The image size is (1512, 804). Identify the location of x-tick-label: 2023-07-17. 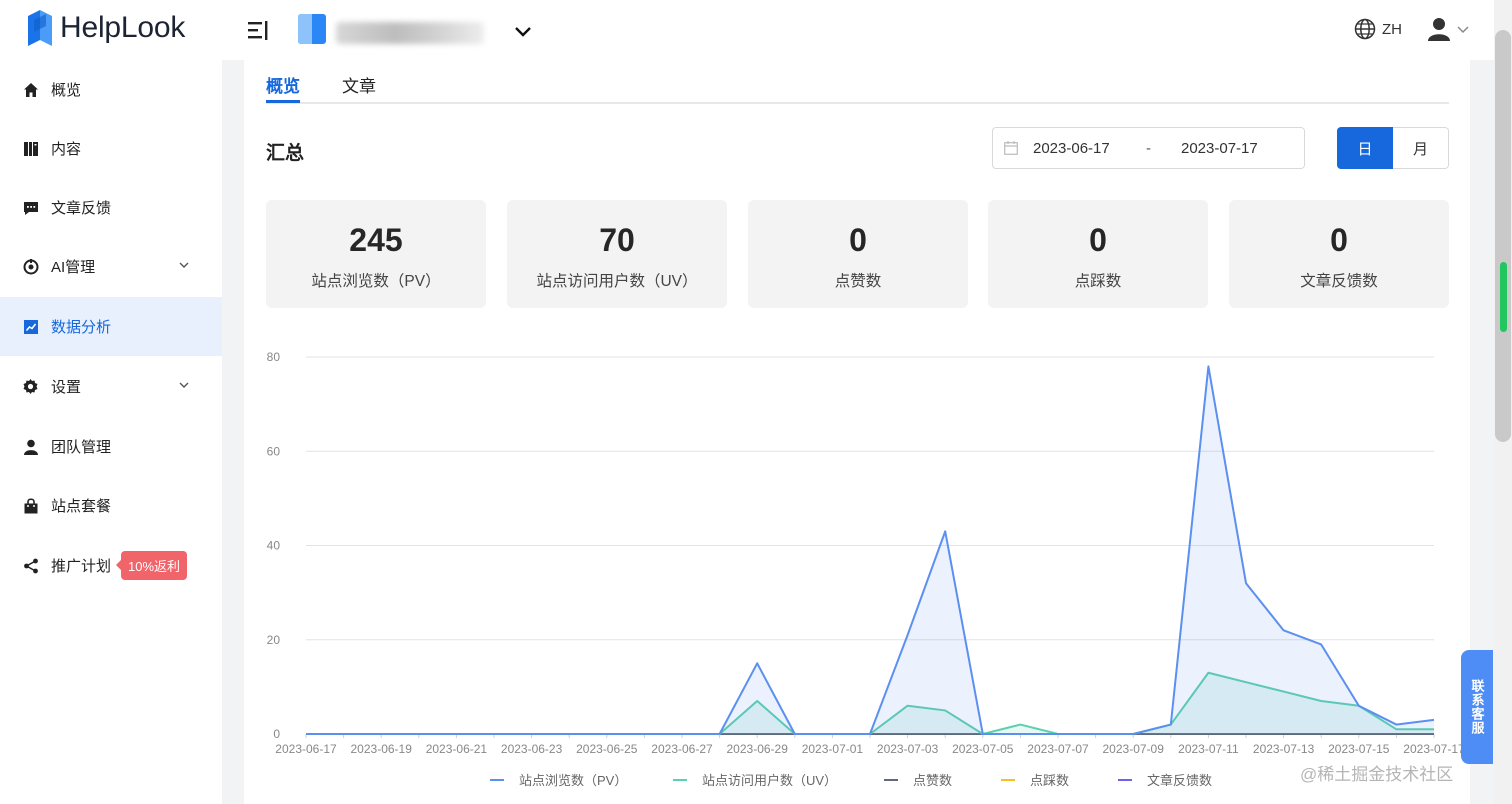
(1434, 749).